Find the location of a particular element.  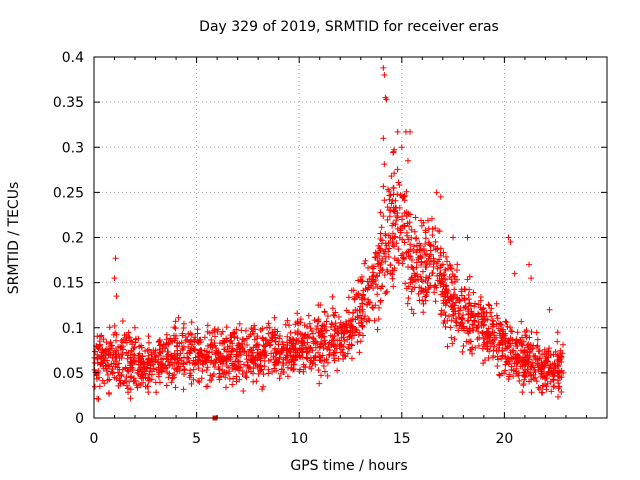

y-tick-label: 0.2 is located at coordinates (73, 239).